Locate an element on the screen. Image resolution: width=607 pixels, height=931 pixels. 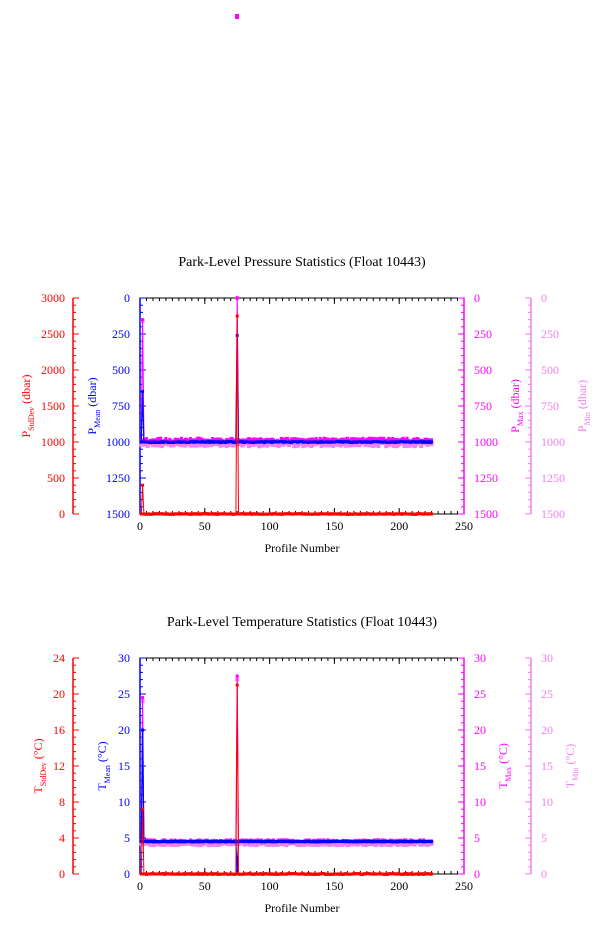
pressure-max-axis: 0 250 500 750 1000 1250 1500 is located at coordinates (478, 406).